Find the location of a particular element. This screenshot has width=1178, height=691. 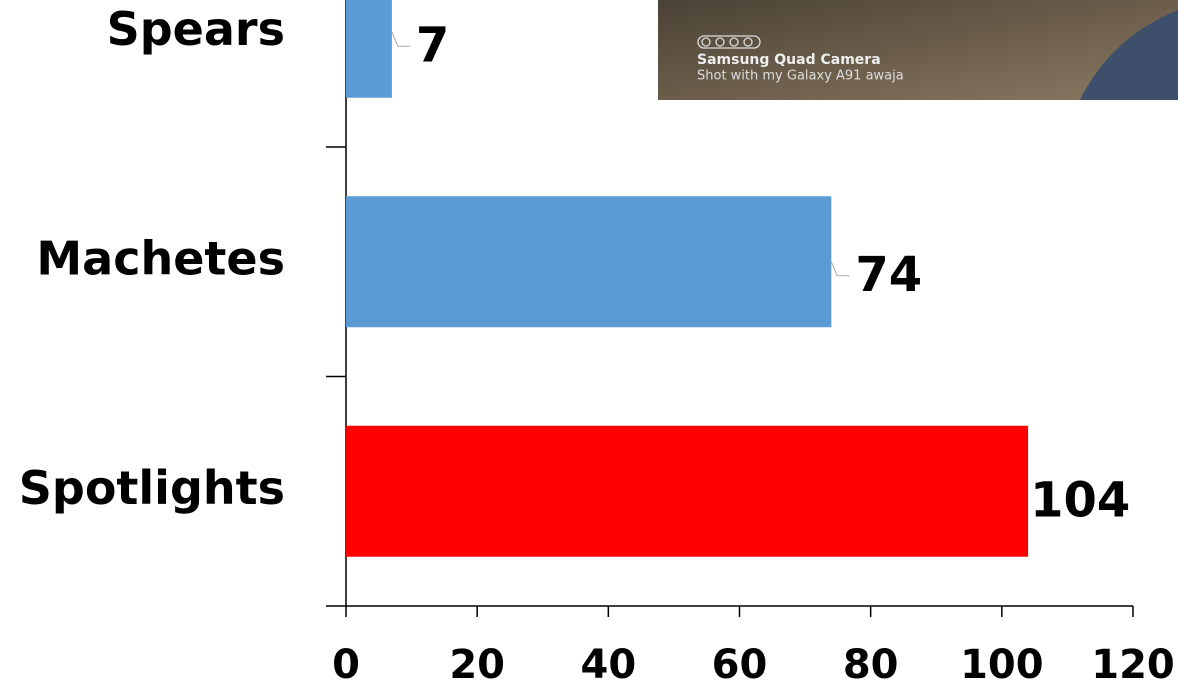

x-tick-label: 80 is located at coordinates (871, 665).